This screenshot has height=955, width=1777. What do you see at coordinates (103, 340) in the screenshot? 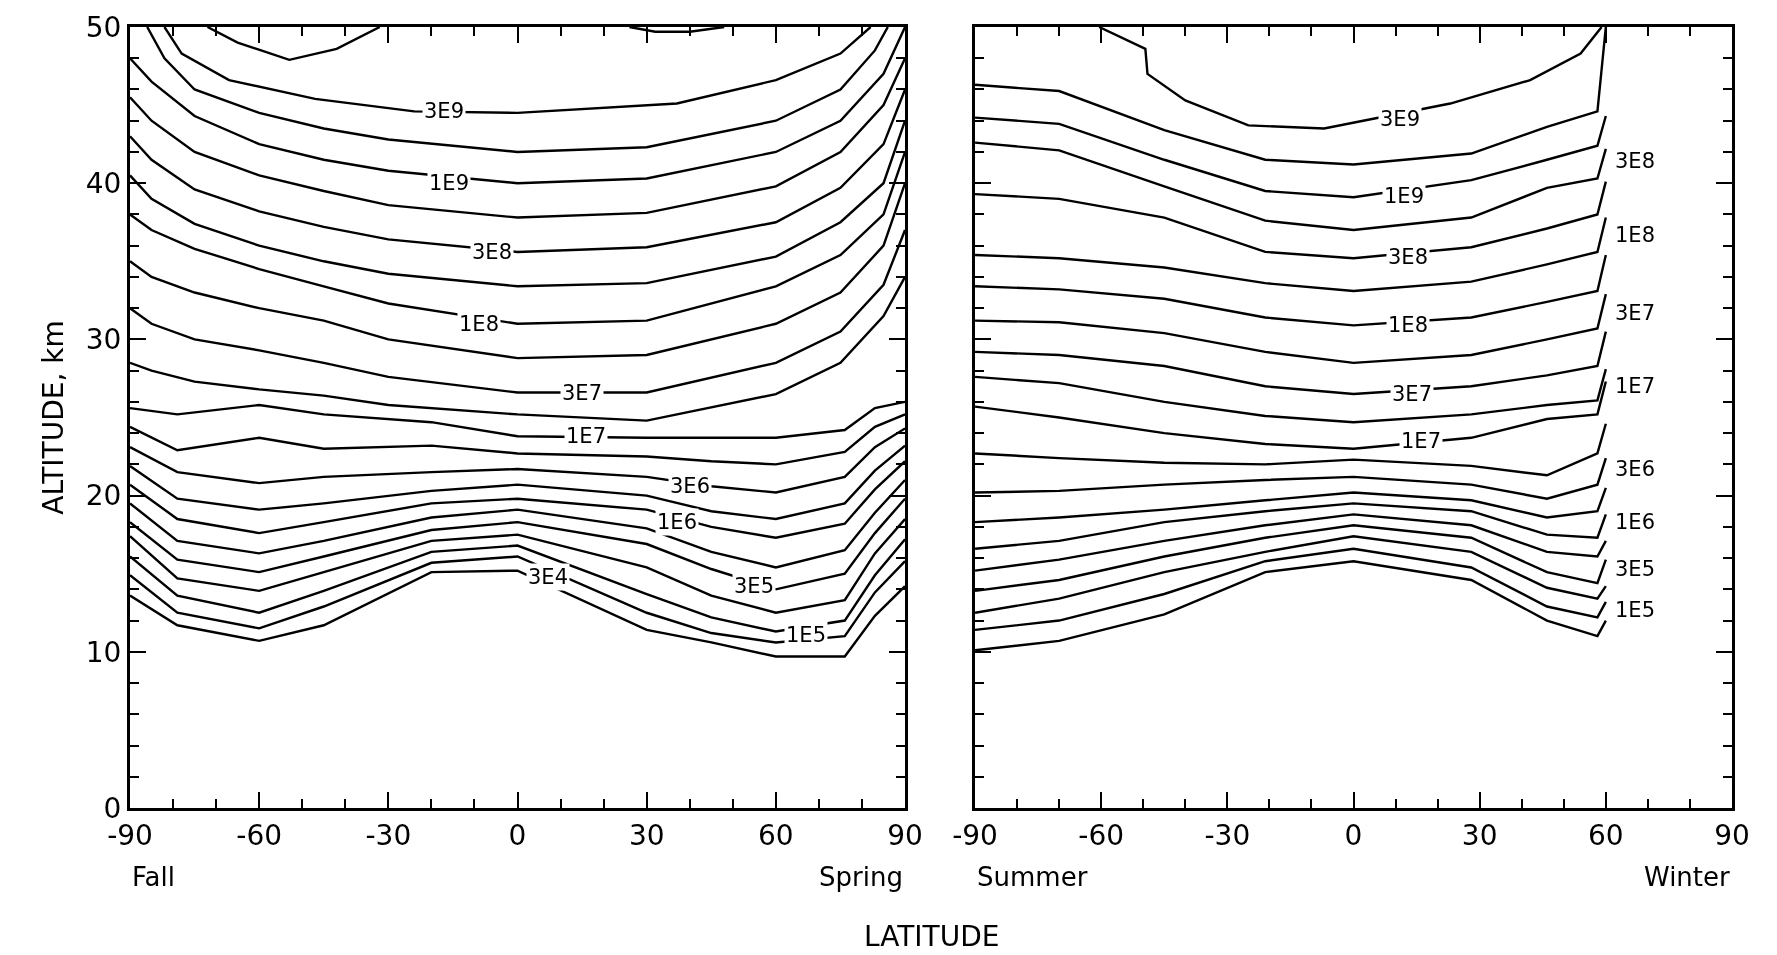
I see `y-tick-label: 30` at bounding box center [103, 340].